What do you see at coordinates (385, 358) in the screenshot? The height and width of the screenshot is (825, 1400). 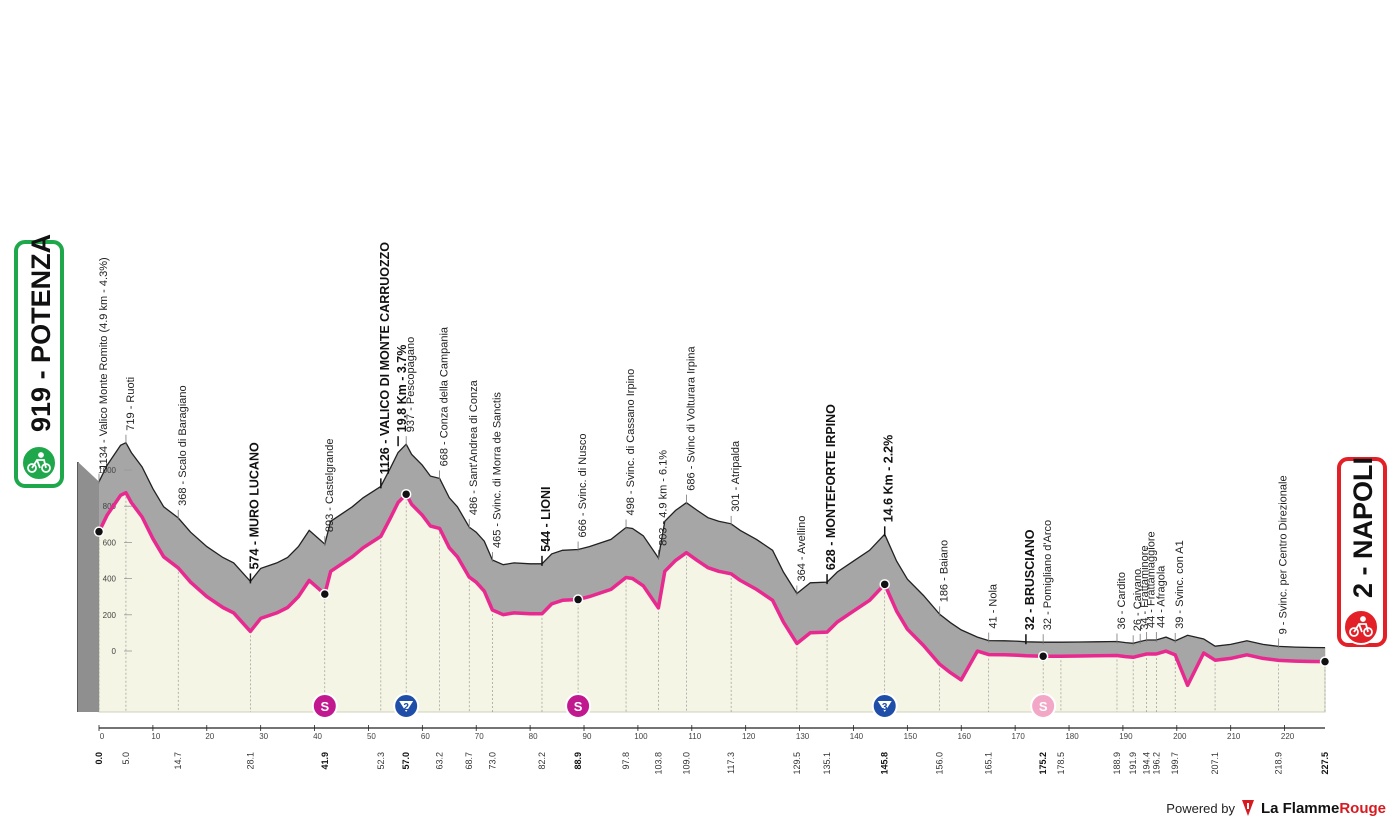 I see `waypoint-label: 1126 - VALICO DI MONTE CARRUOZZO` at bounding box center [385, 358].